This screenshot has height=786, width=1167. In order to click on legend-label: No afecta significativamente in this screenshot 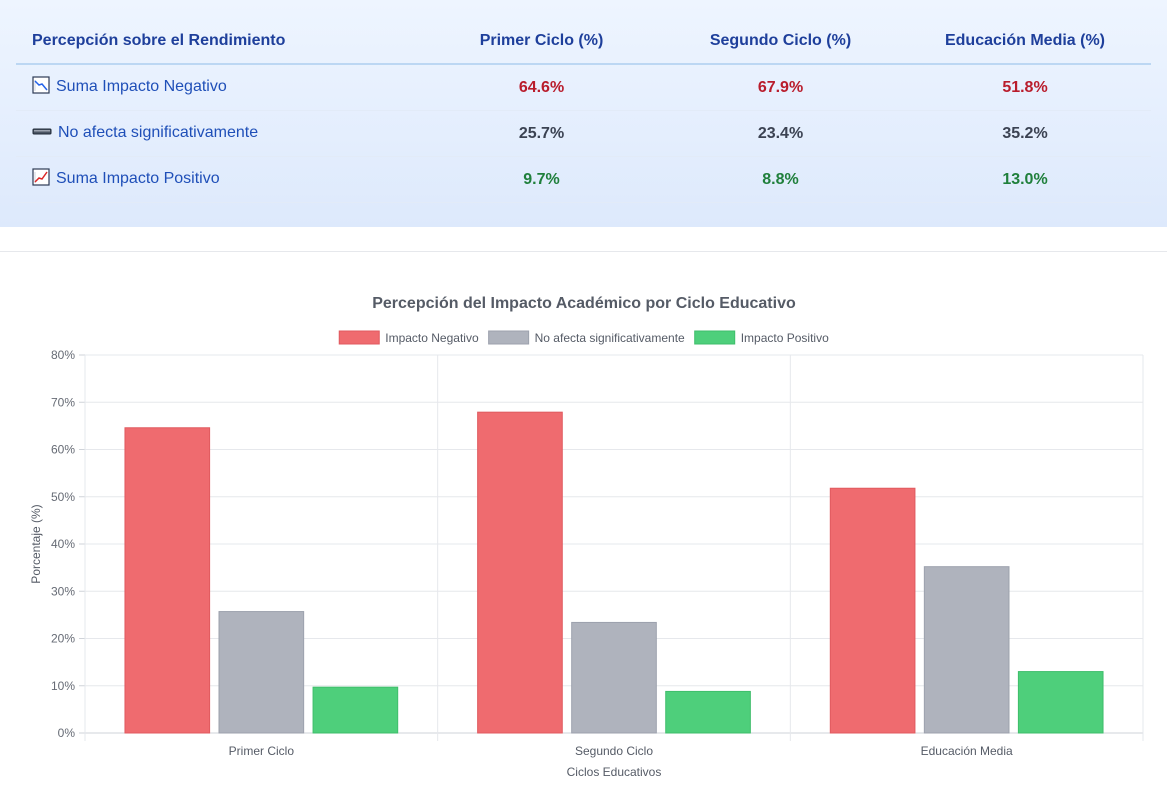, I will do `click(610, 338)`.